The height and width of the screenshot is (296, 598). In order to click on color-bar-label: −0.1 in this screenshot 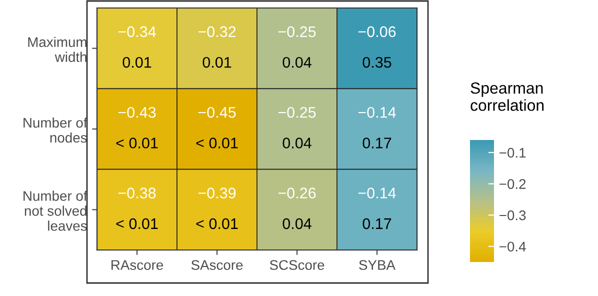, I will do `click(513, 153)`.